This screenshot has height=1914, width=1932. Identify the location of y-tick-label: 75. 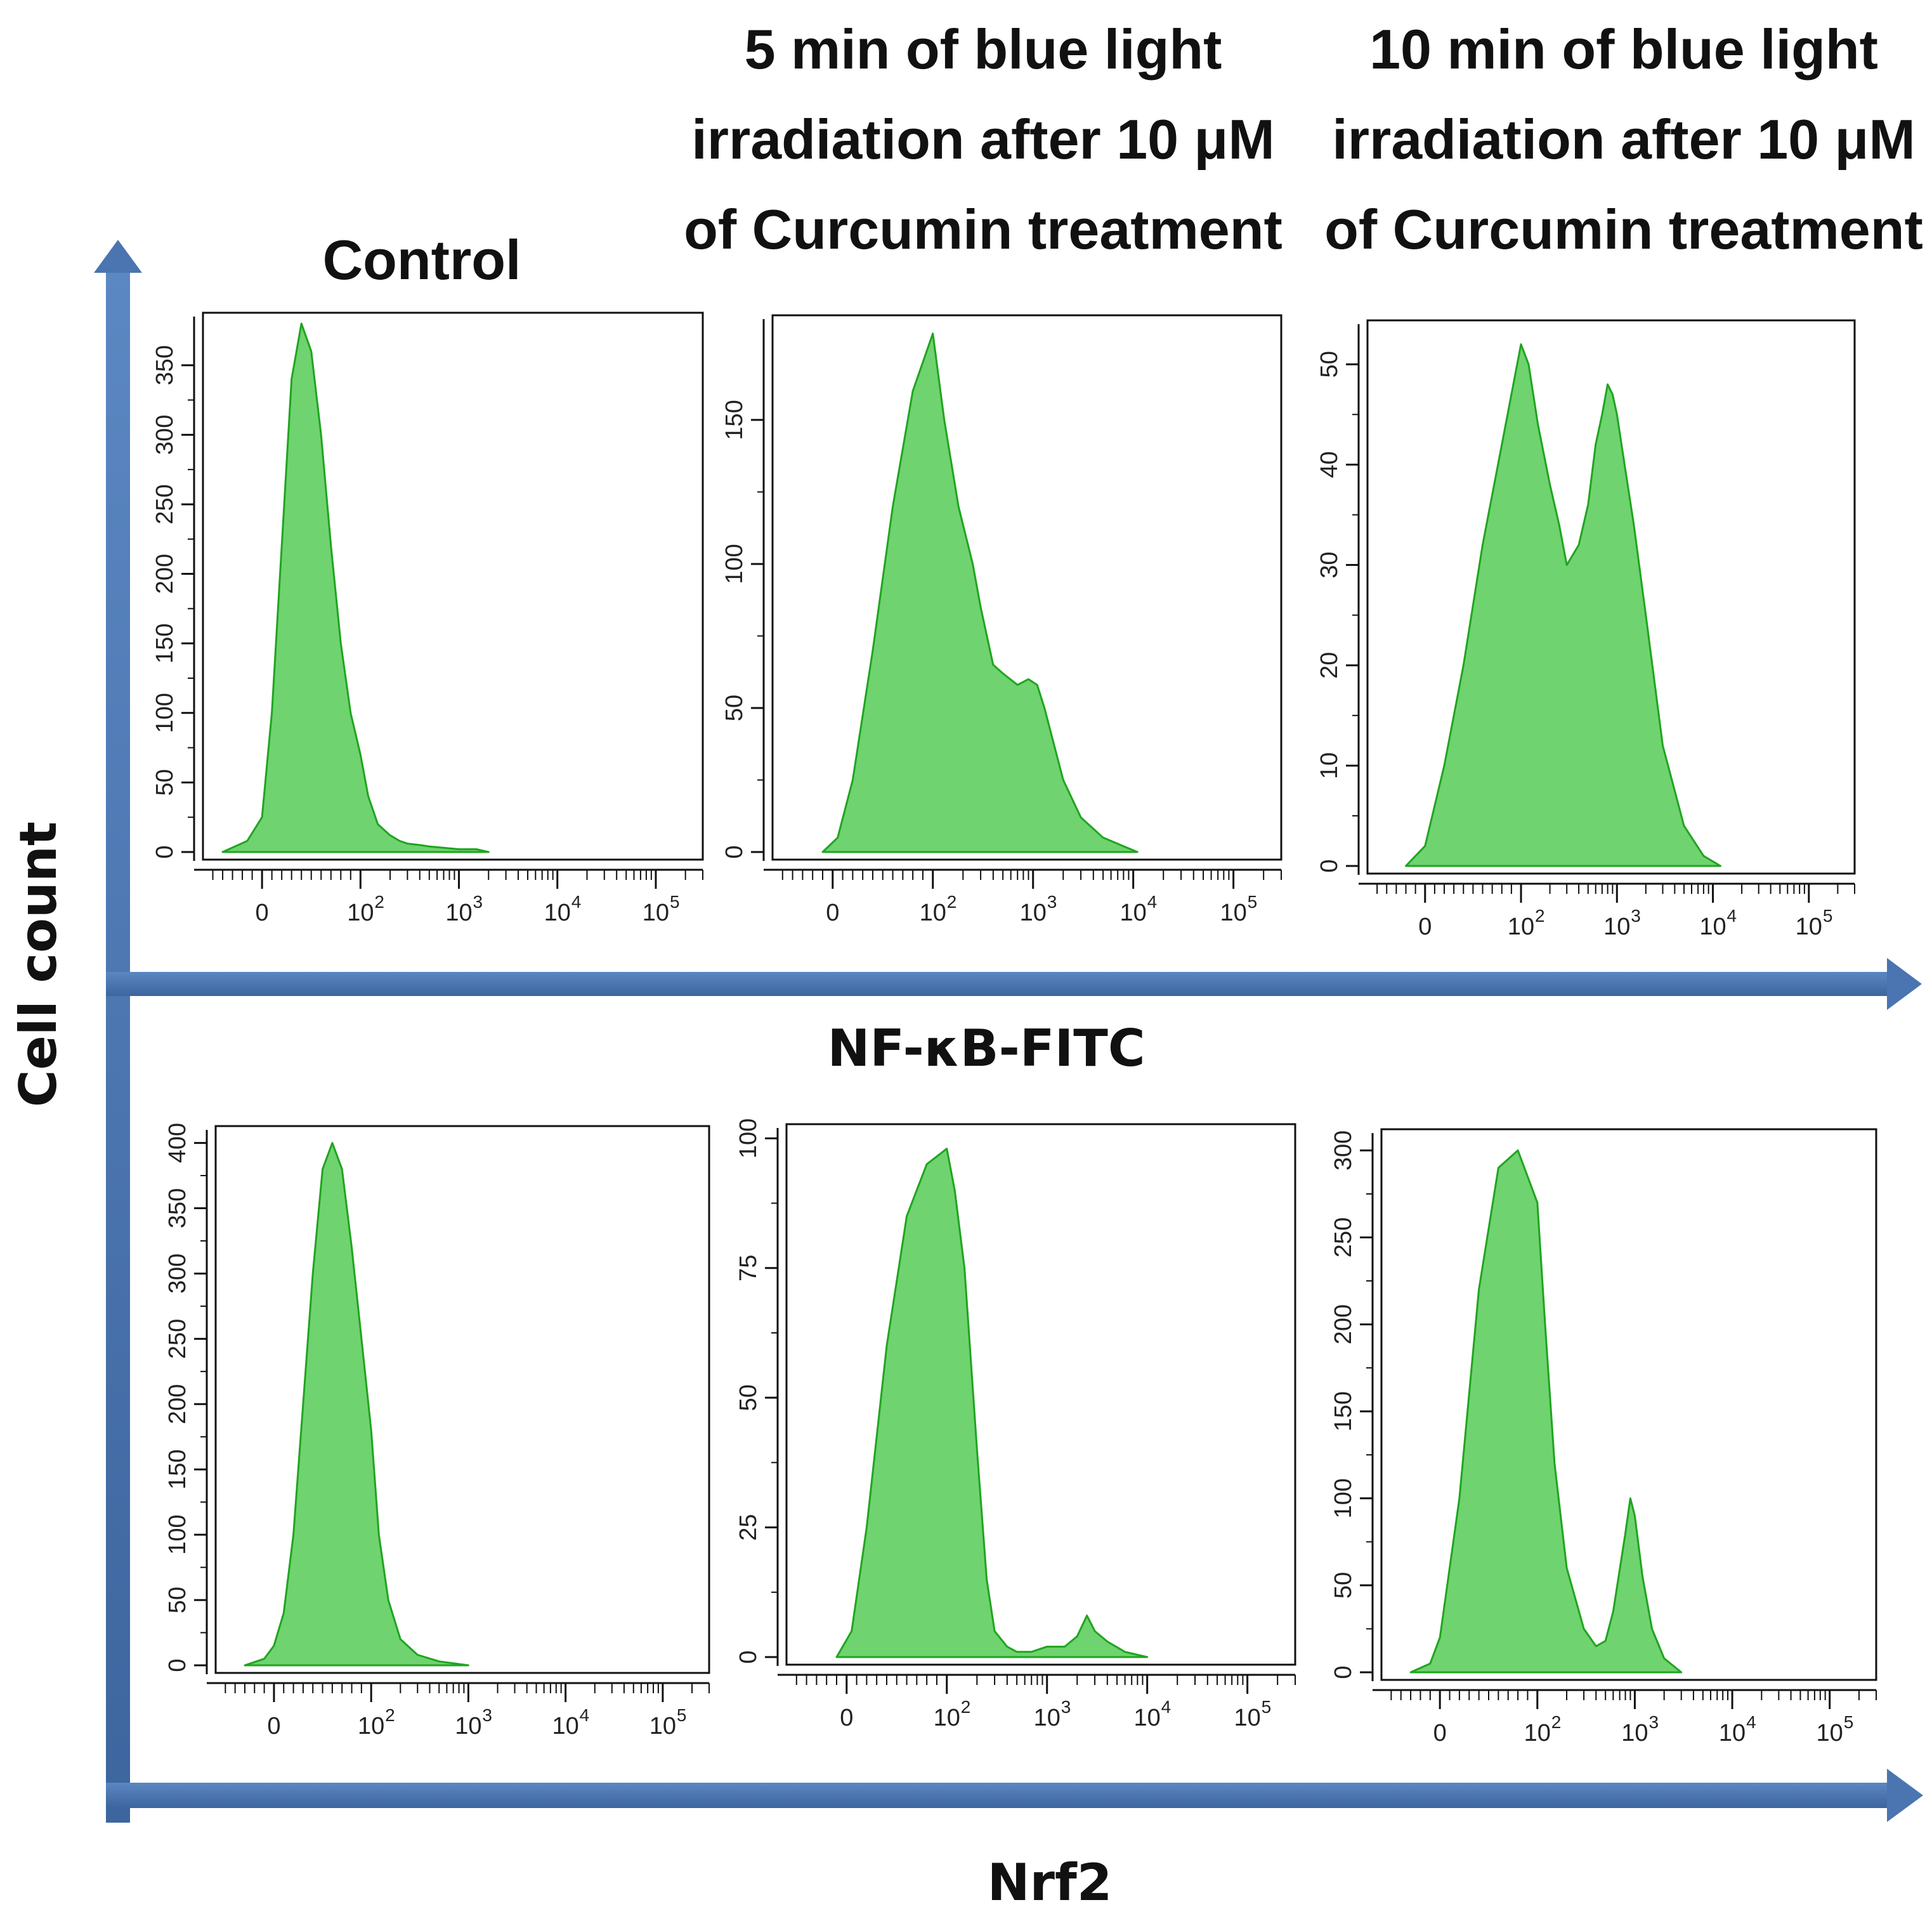
(748, 1268).